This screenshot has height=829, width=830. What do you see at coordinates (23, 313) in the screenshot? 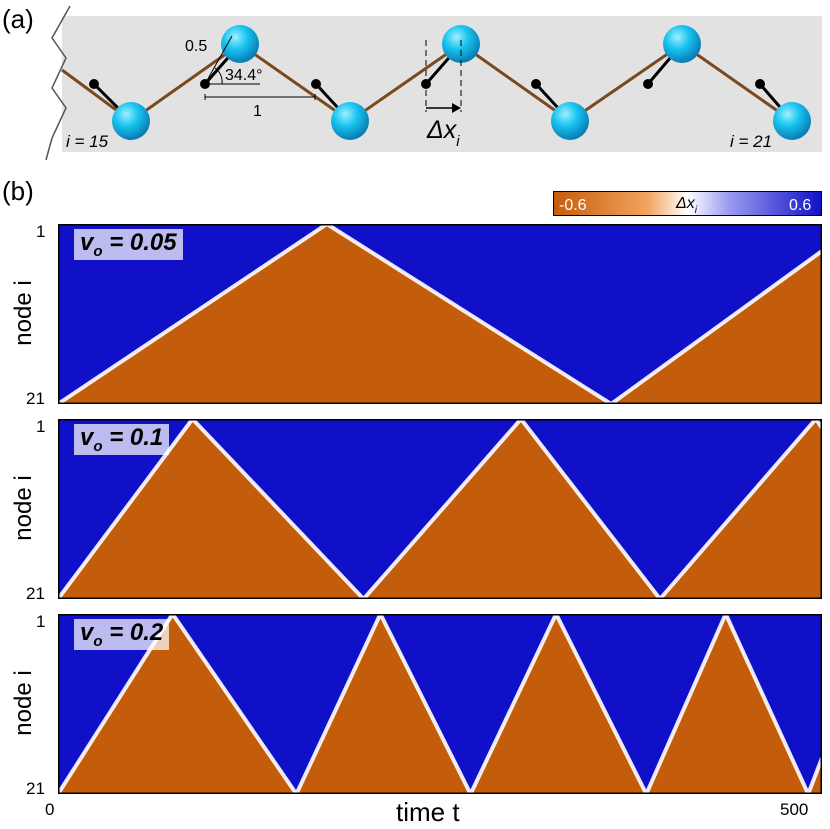
I see `y-axis-label-1: node i` at bounding box center [23, 313].